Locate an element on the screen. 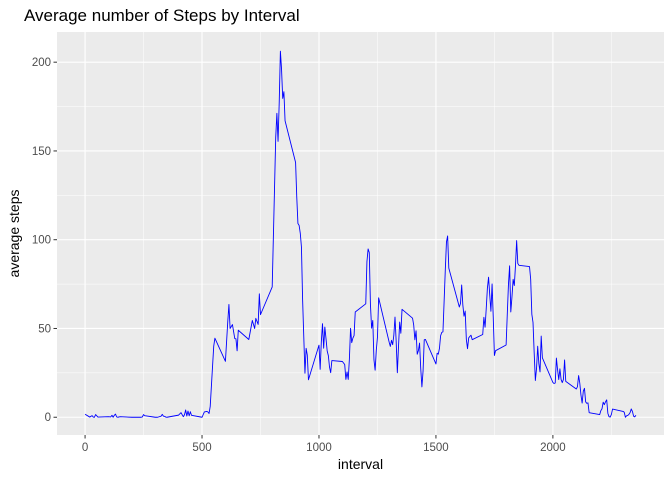  y-tick-label: 50 is located at coordinates (44, 329).